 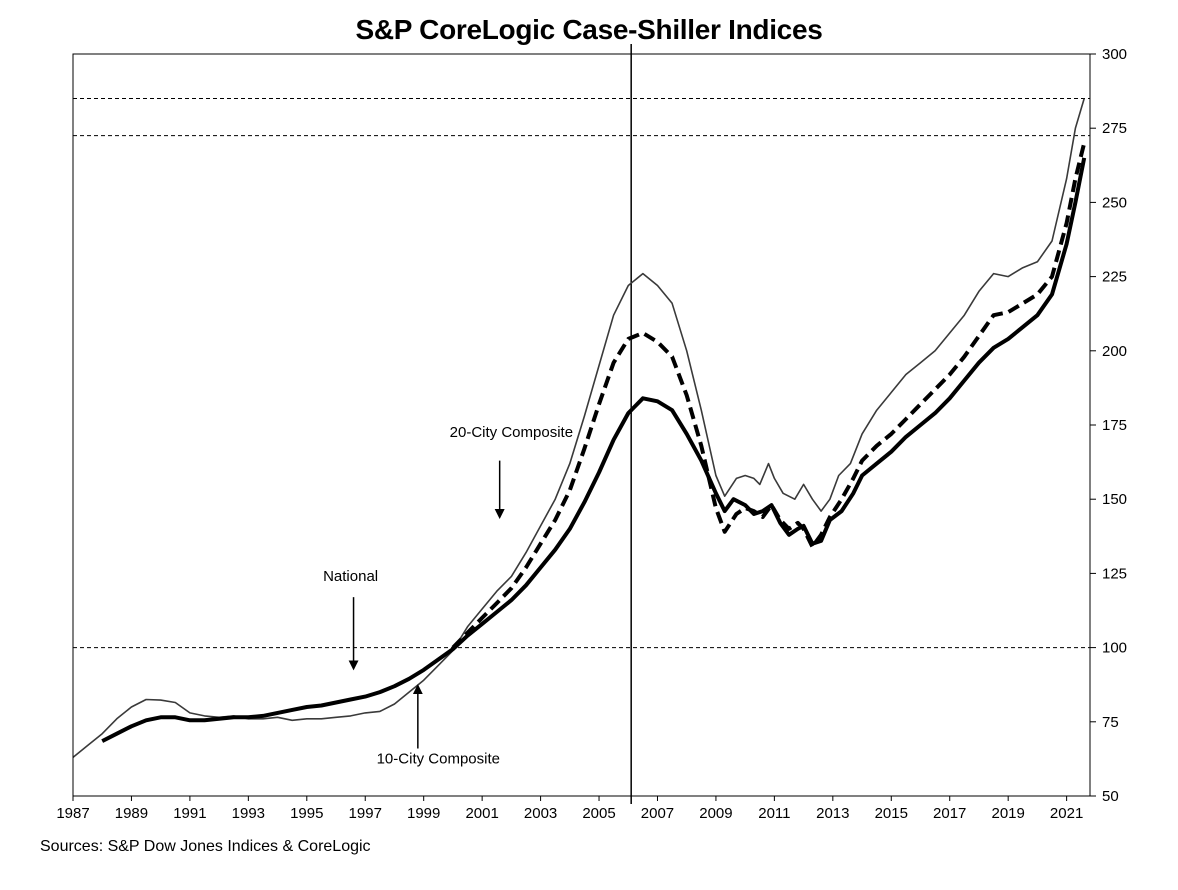 What do you see at coordinates (589, 29) in the screenshot?
I see `chart-title: S&P CoreLogic Case-Shiller Indices` at bounding box center [589, 29].